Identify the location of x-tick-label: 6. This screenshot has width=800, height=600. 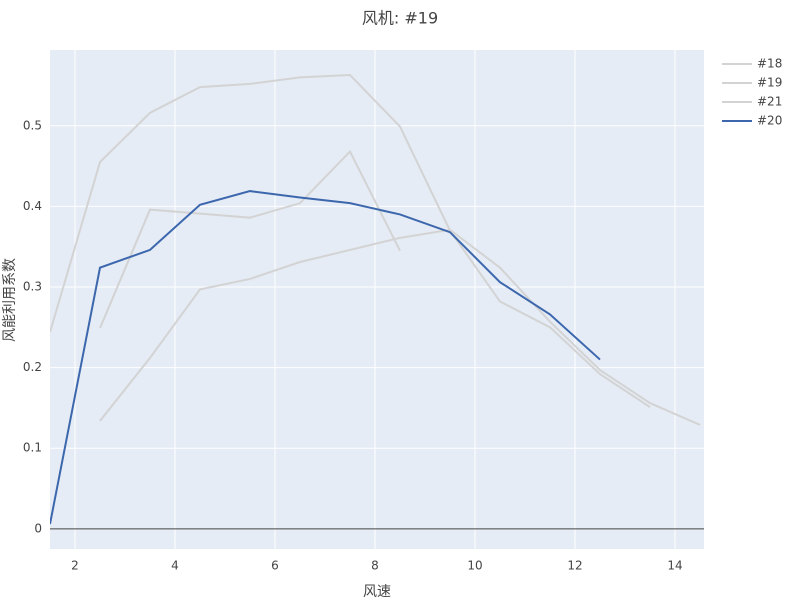
(275, 566).